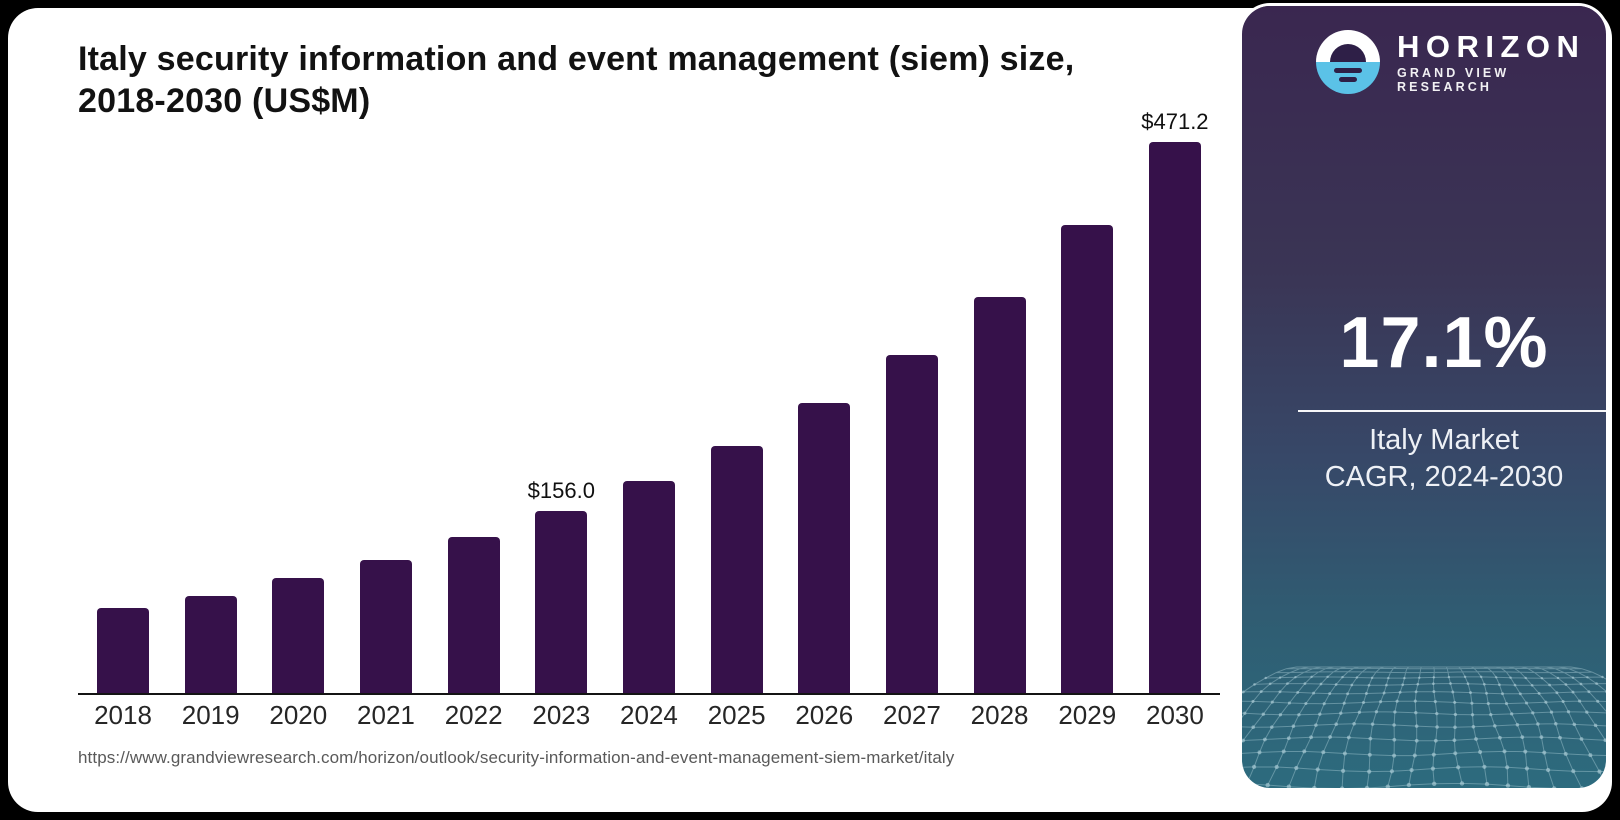  Describe the element at coordinates (912, 715) in the screenshot. I see `x-tick-2027: 2027` at that location.